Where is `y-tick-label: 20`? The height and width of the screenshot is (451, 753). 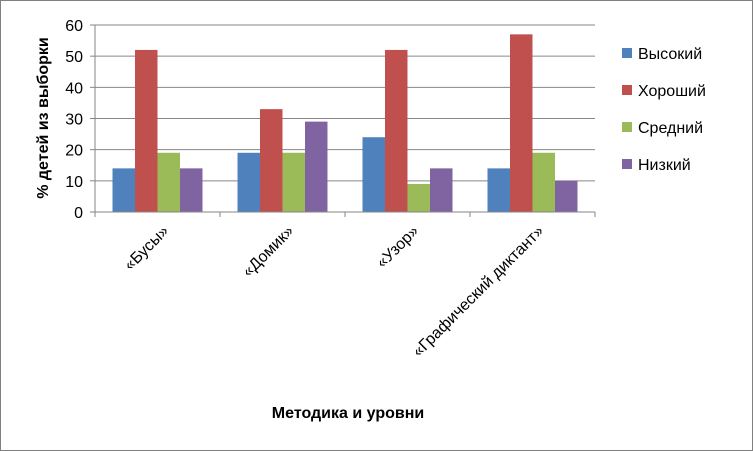 y-tick-label: 20 is located at coordinates (74, 151).